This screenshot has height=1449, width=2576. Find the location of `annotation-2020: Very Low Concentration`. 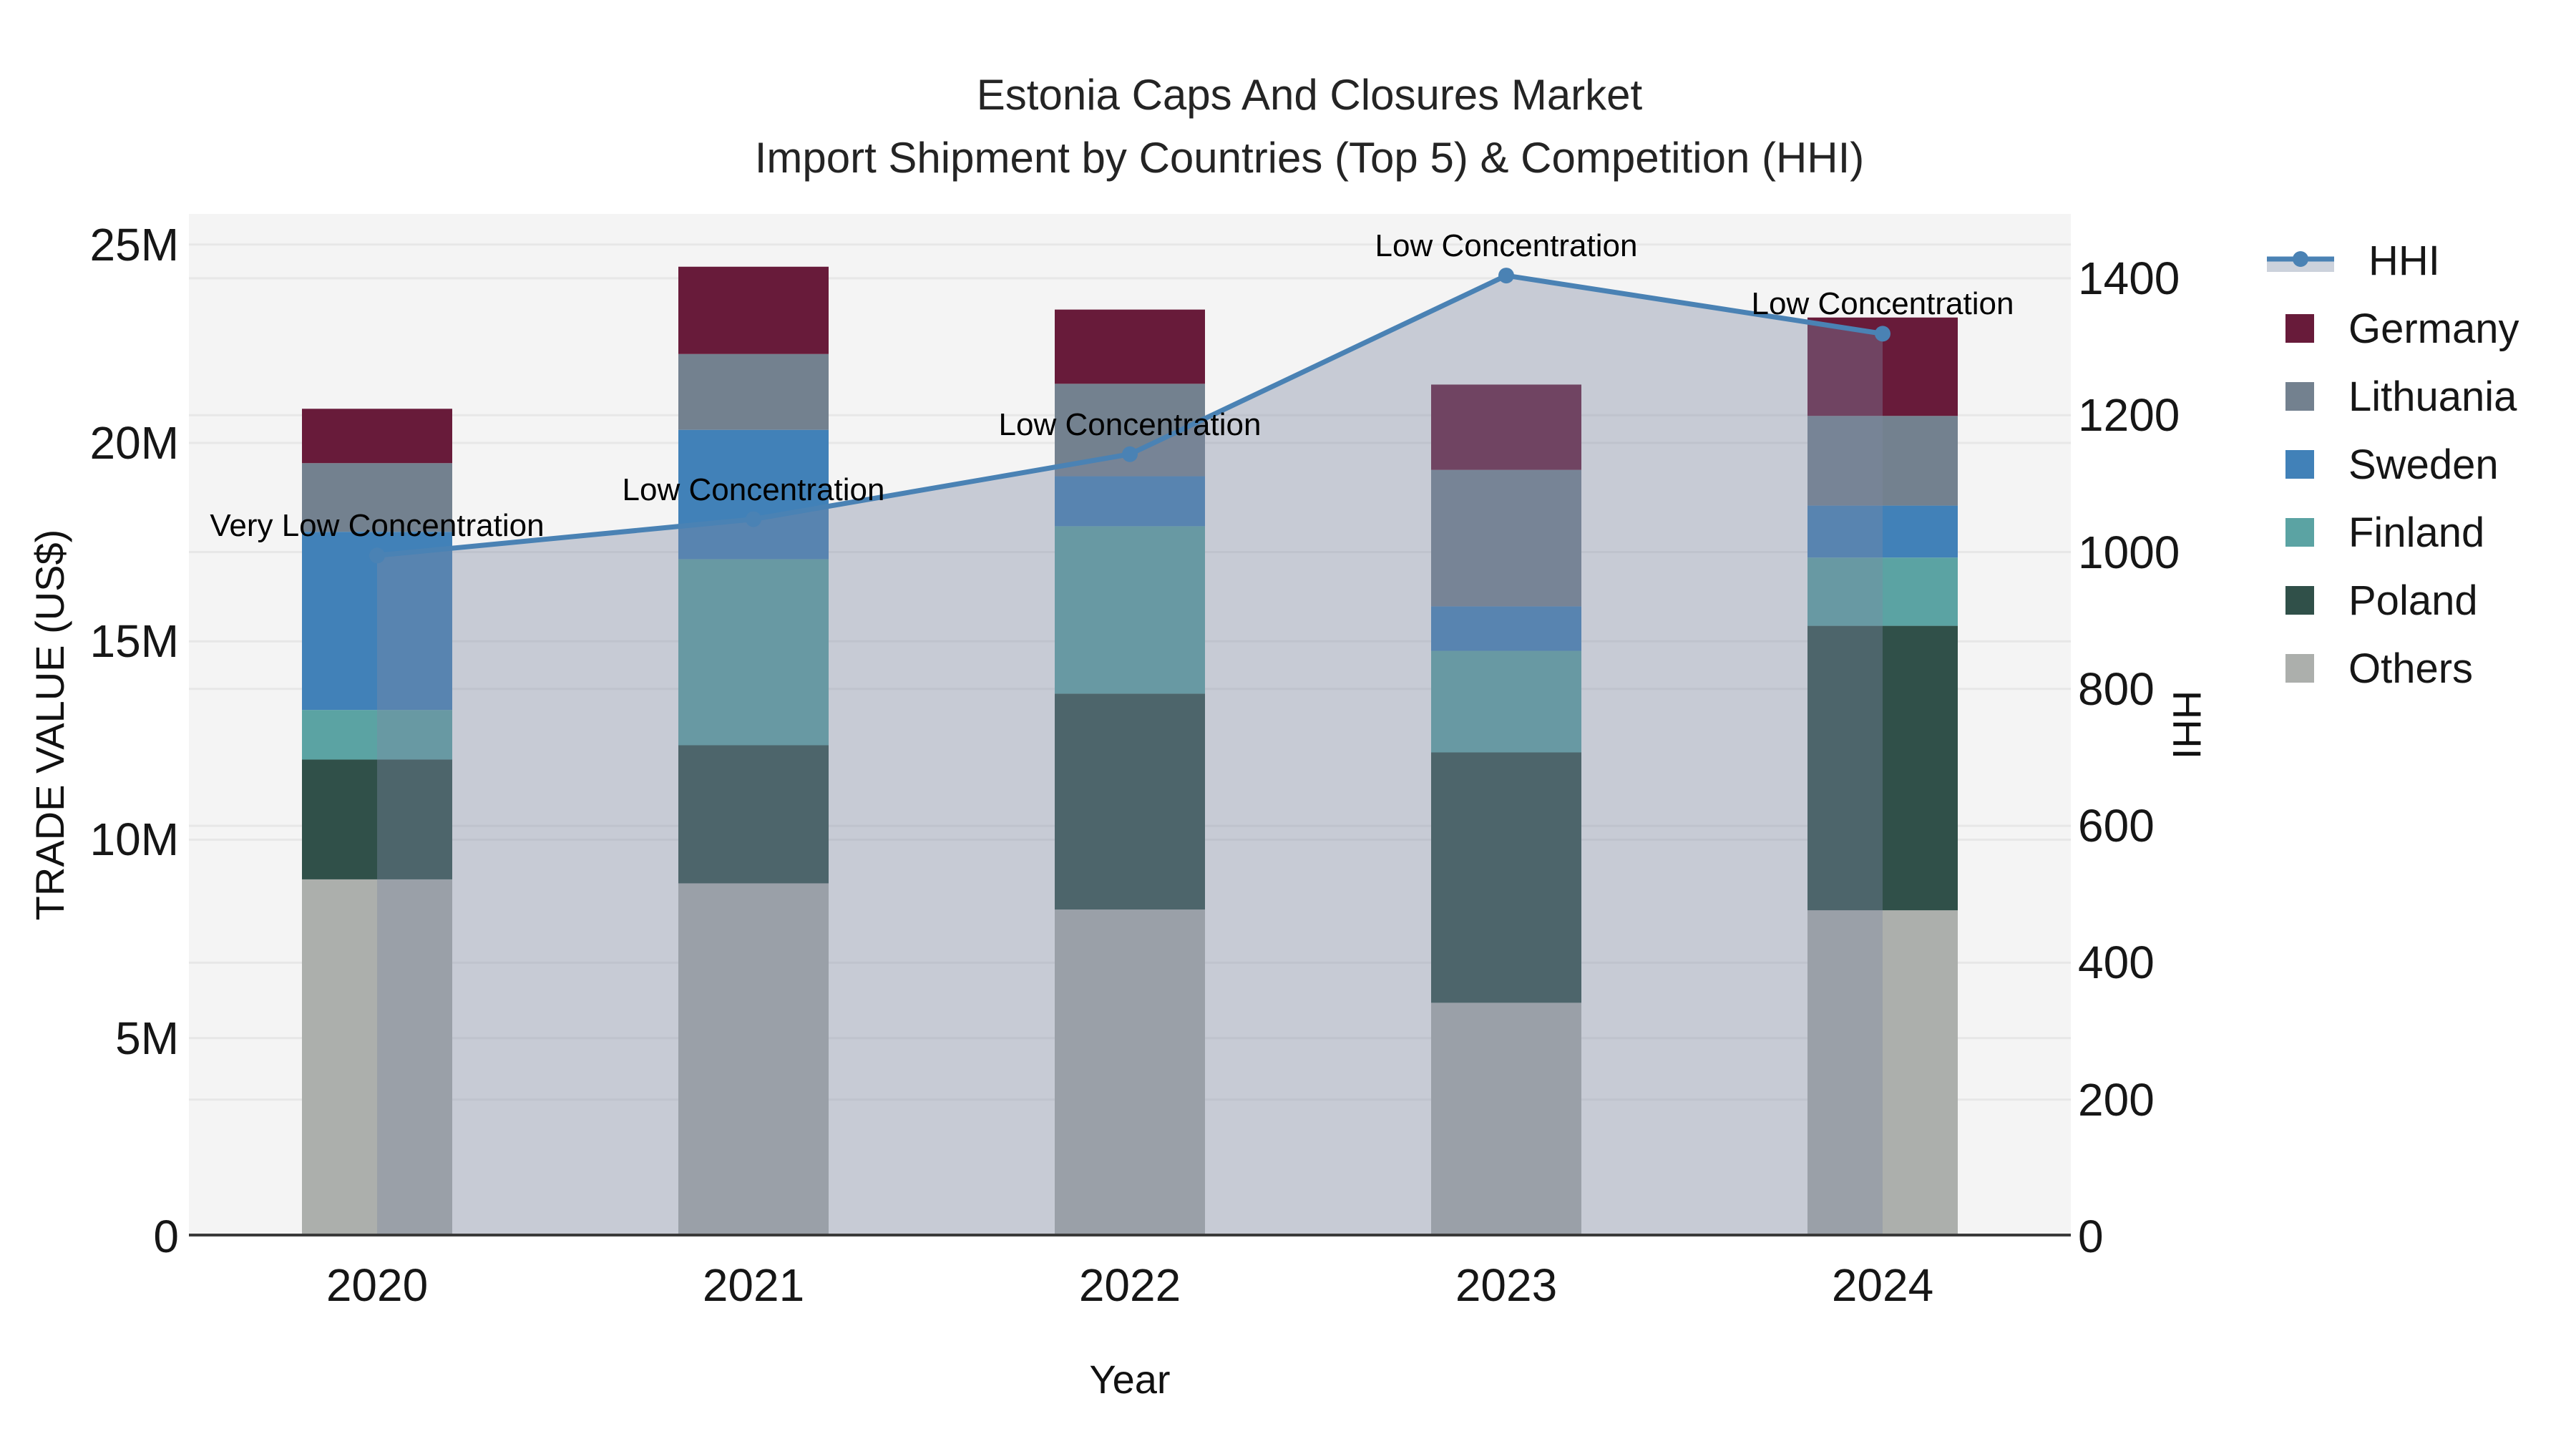

annotation-2020: Very Low Concentration is located at coordinates (377, 526).